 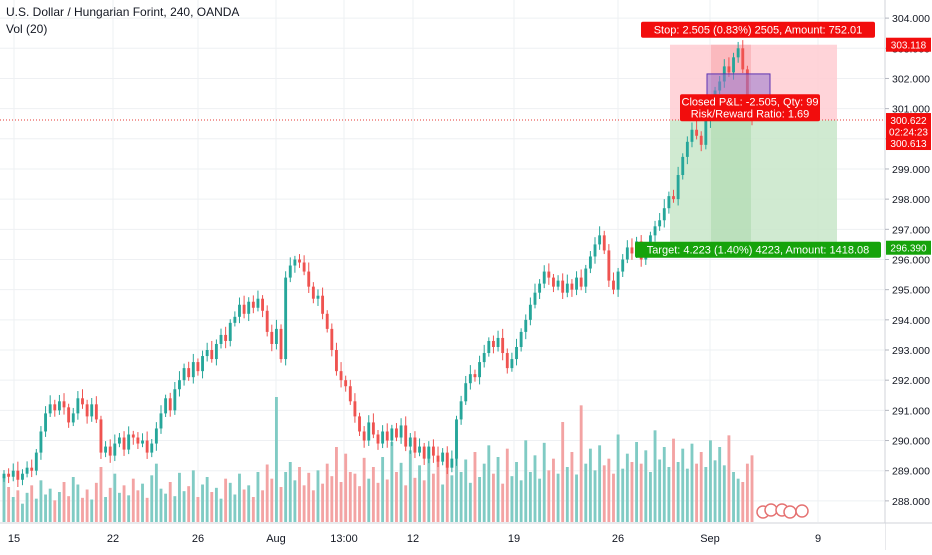 What do you see at coordinates (198, 539) in the screenshot?
I see `x-tick-label: 26` at bounding box center [198, 539].